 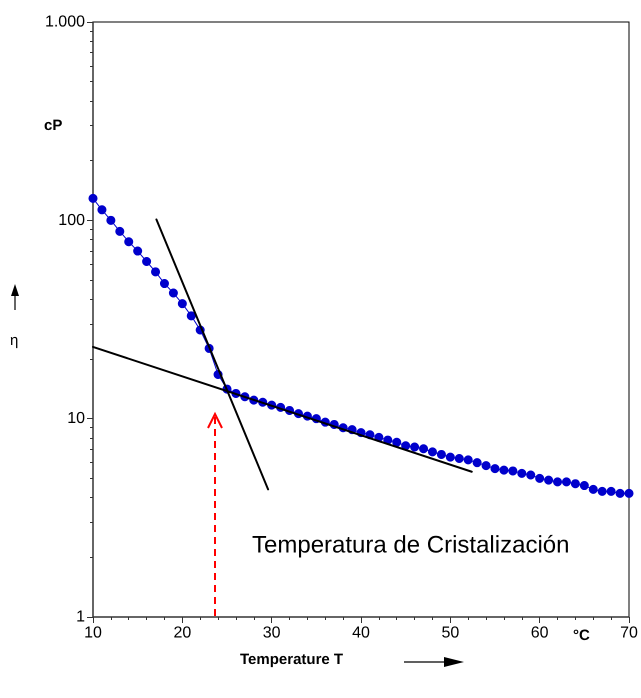 I want to click on y-axis-title: η, so click(x=14, y=340).